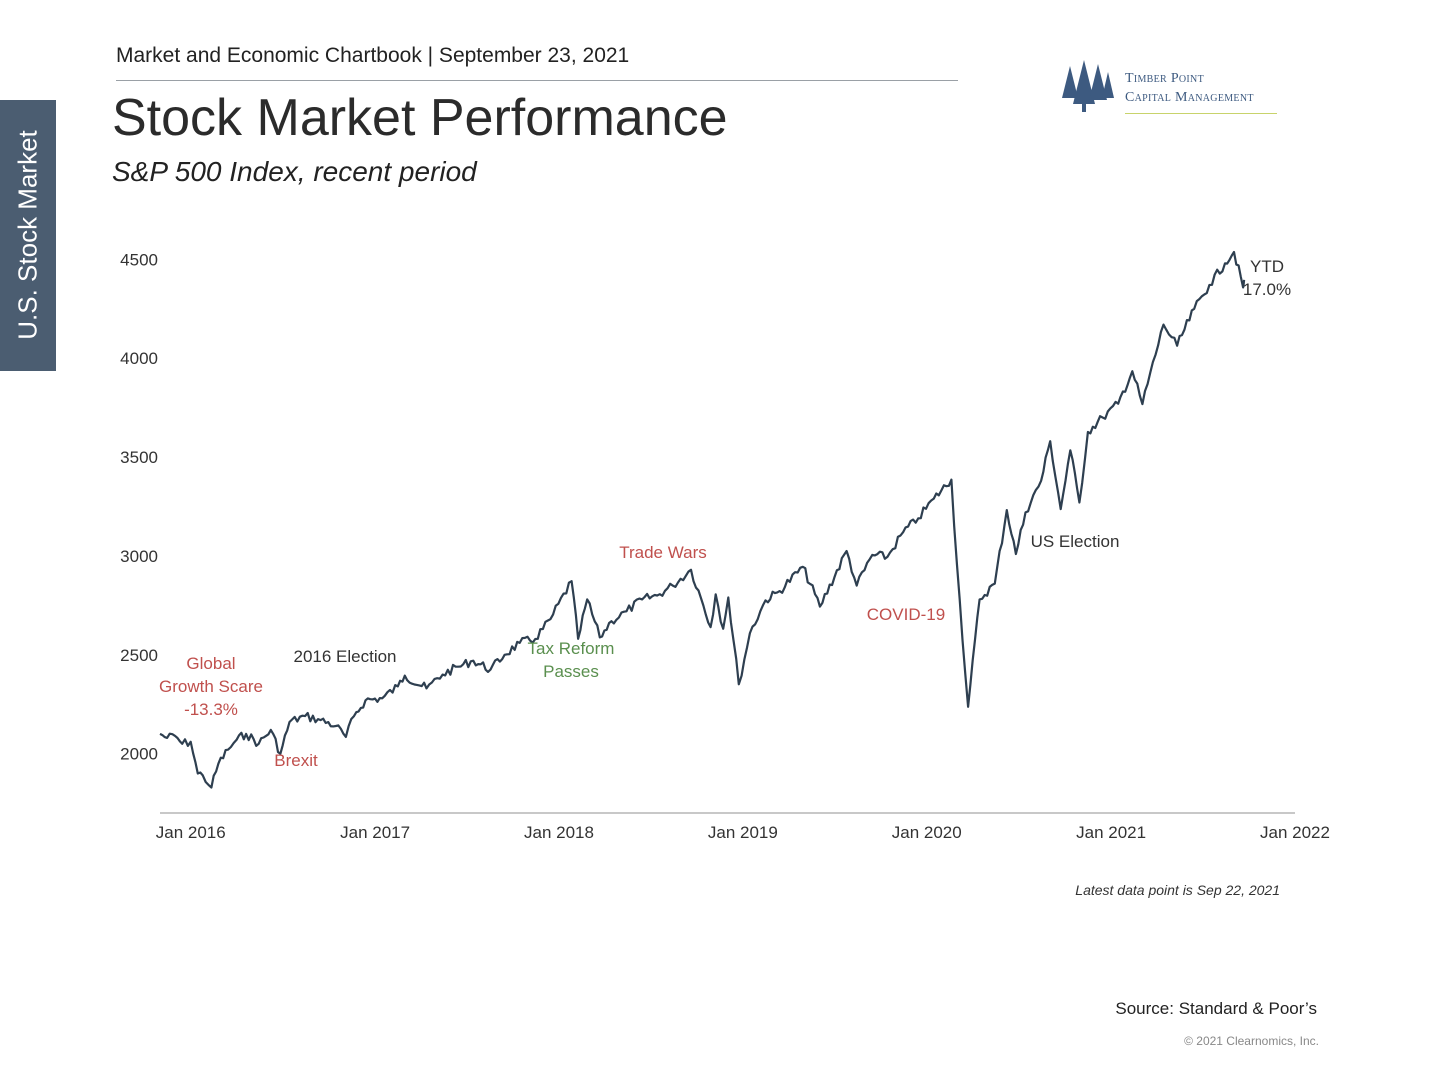 The image size is (1430, 1078). Describe the element at coordinates (139, 655) in the screenshot. I see `y-tick-label: 2500` at that location.